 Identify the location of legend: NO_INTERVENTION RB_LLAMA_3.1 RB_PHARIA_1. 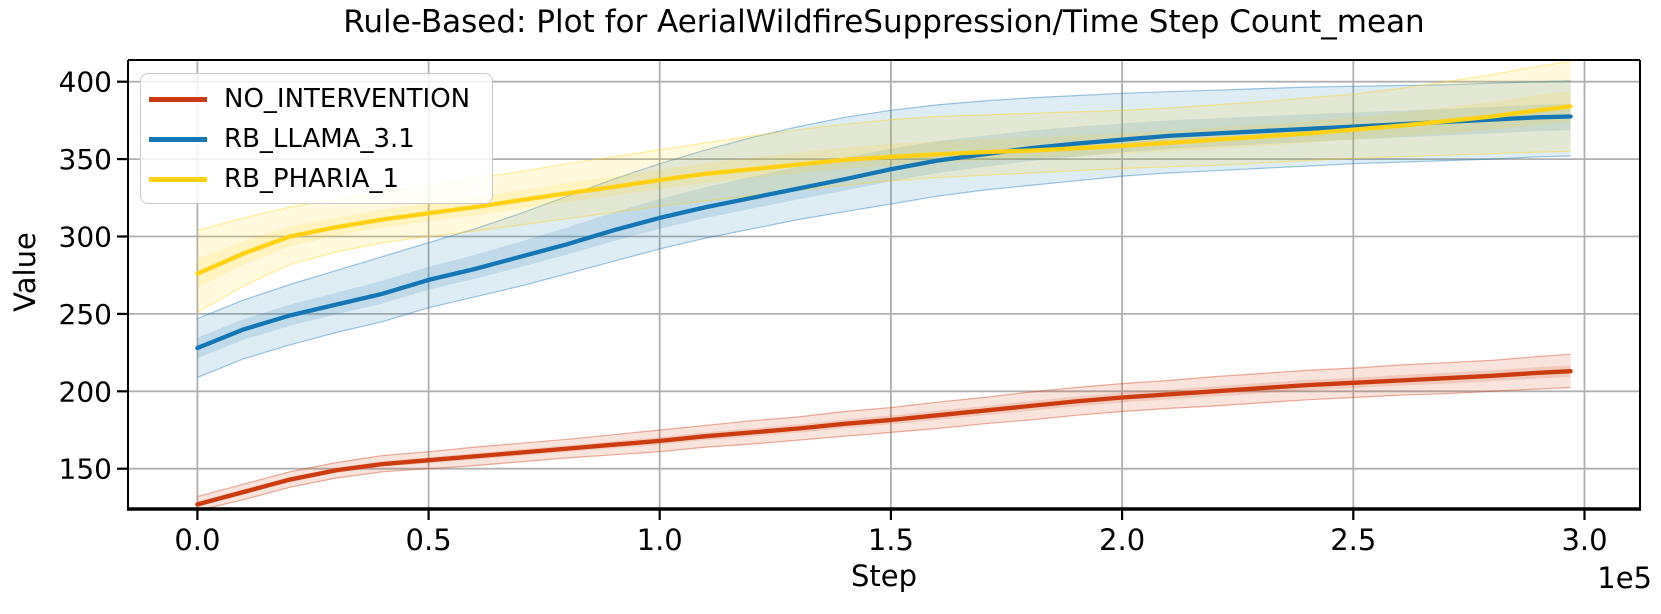
(316, 138).